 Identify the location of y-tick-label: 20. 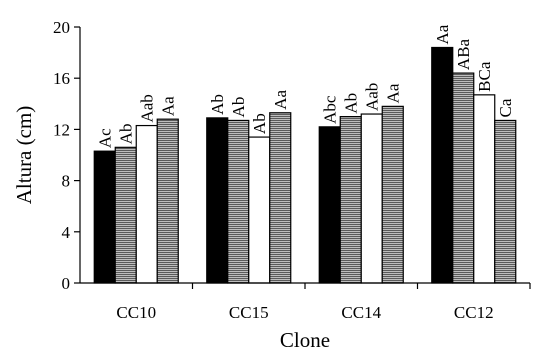
(61, 27).